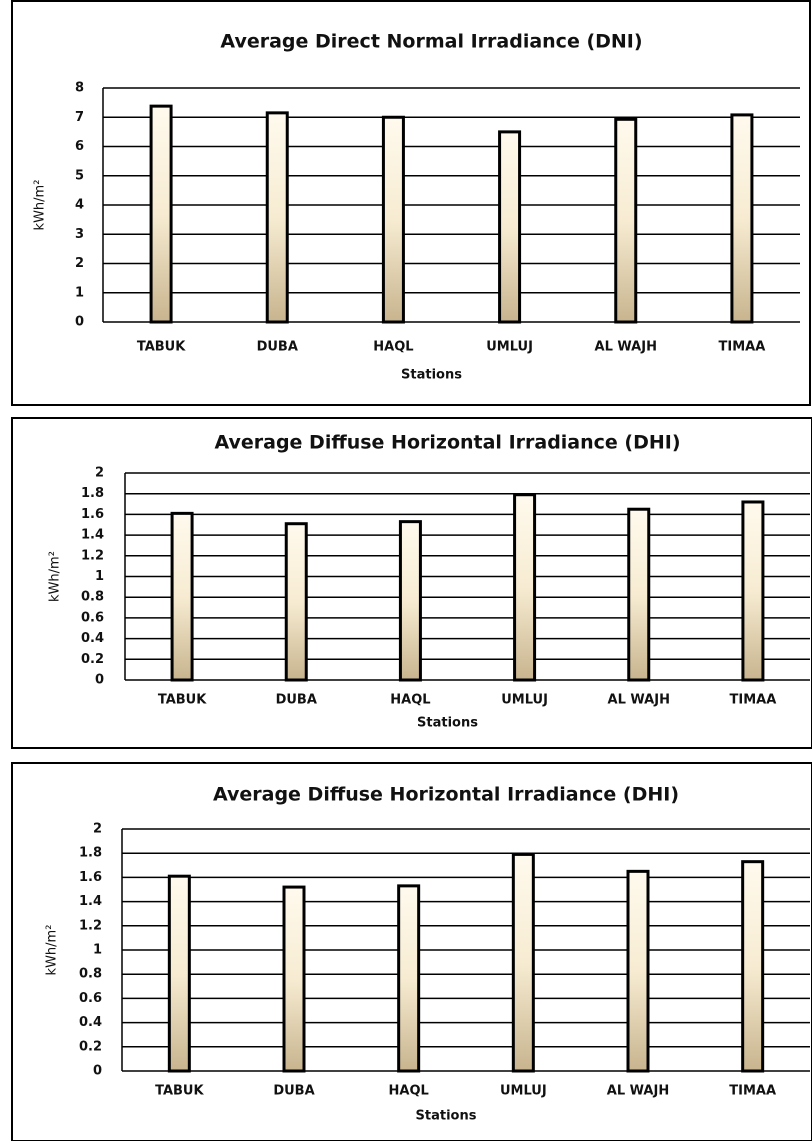 This screenshot has height=1141, width=812. Describe the element at coordinates (79, 234) in the screenshot. I see `y-tick-label: 3` at that location.